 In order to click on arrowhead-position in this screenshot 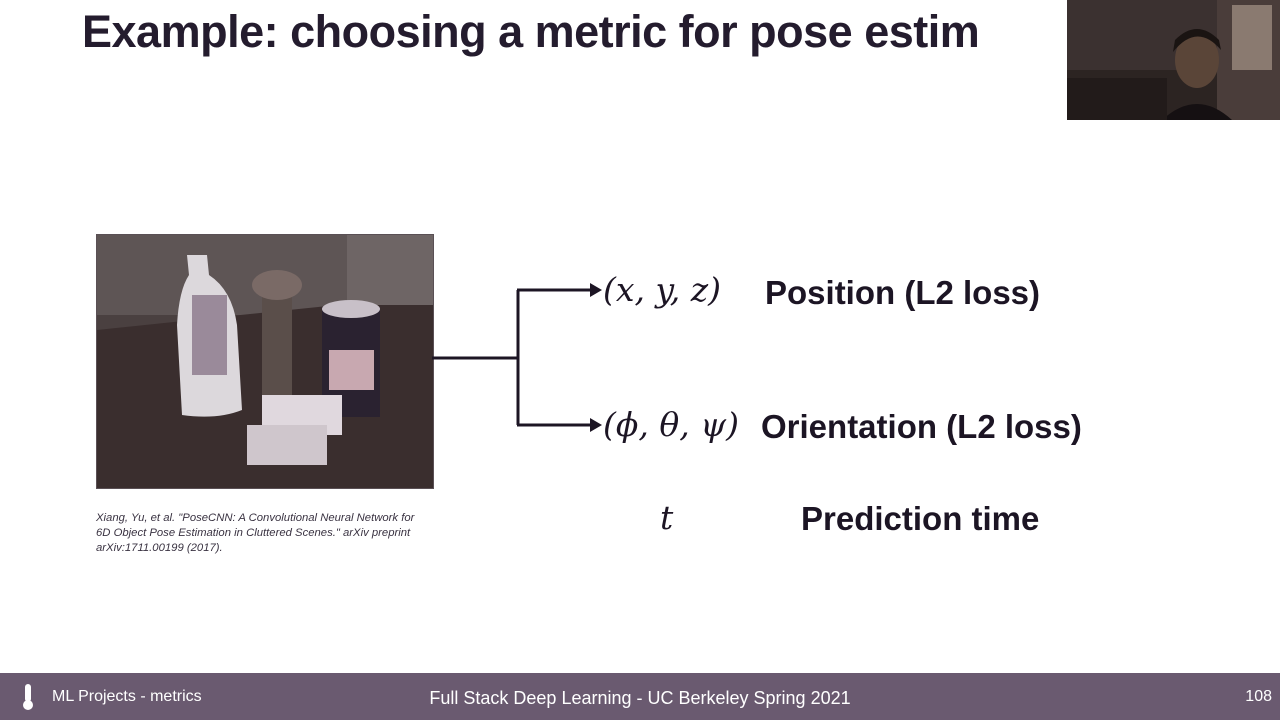, I will do `click(596, 290)`.